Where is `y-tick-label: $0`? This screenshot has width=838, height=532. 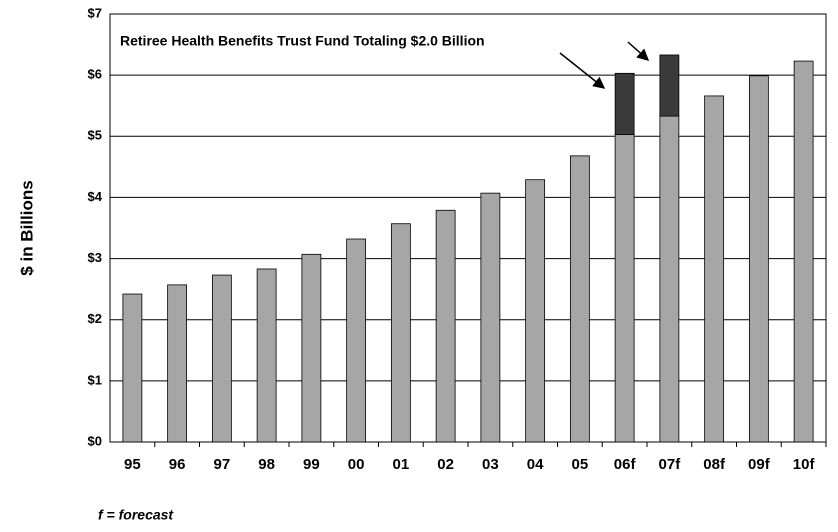 y-tick-label: $0 is located at coordinates (95, 440).